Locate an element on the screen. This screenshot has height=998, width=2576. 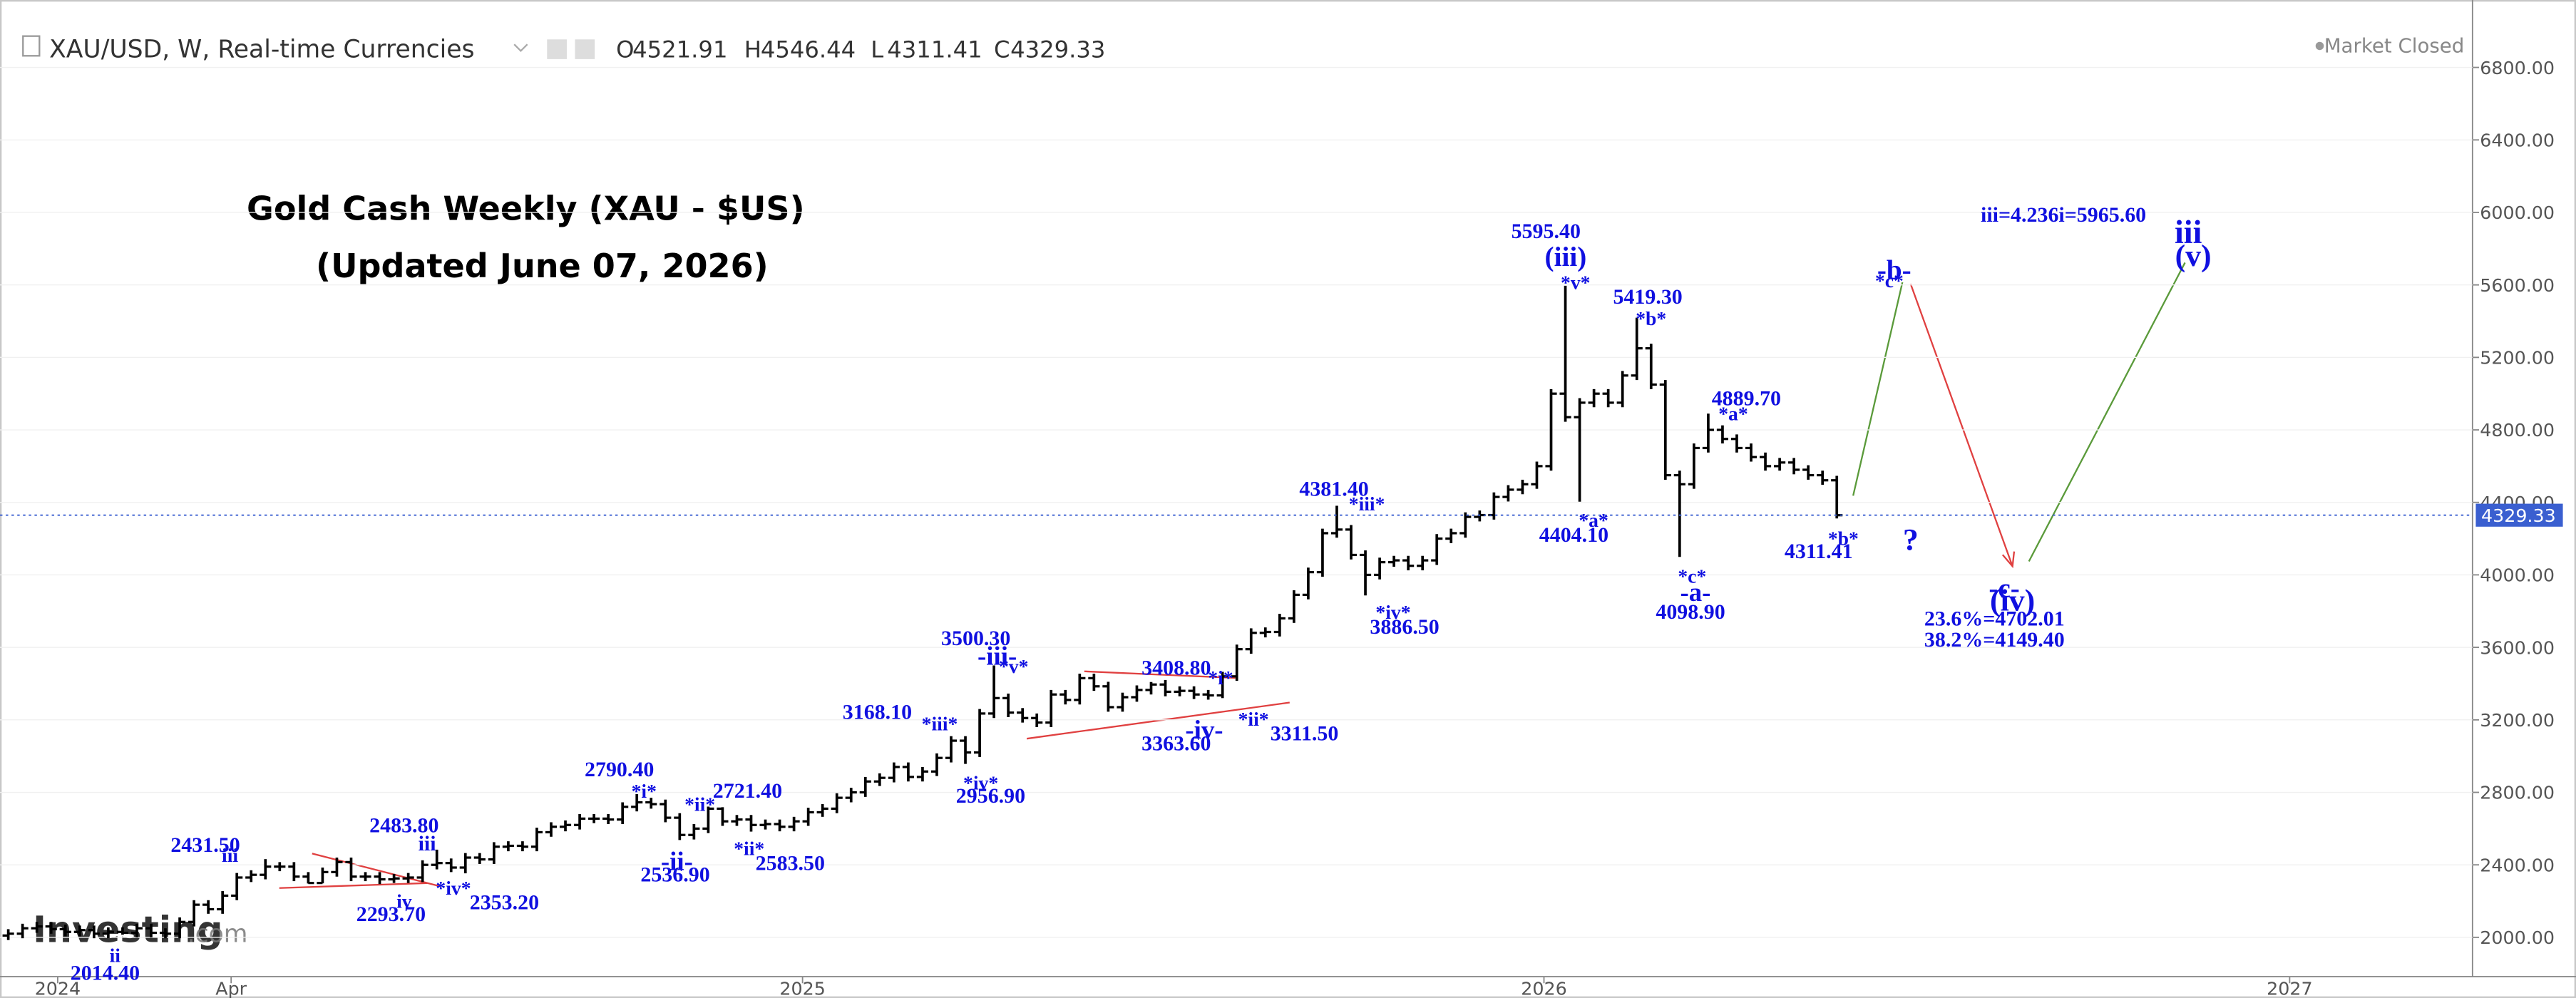
wave-annotation: 5595.40 is located at coordinates (1546, 231).